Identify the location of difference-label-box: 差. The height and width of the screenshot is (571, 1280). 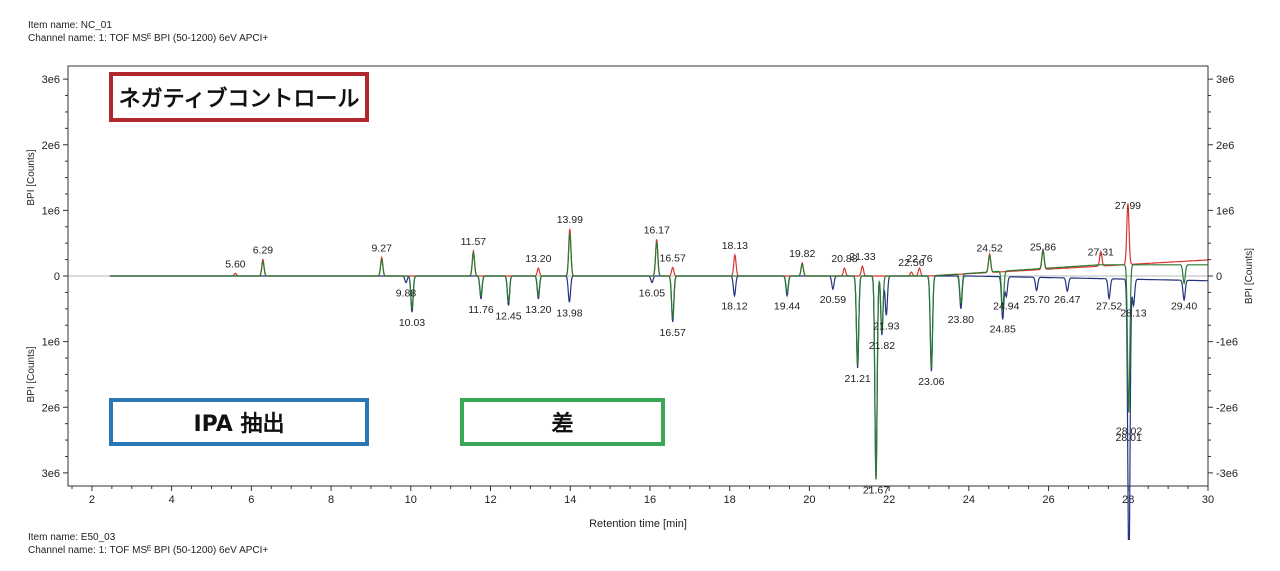
(562, 422).